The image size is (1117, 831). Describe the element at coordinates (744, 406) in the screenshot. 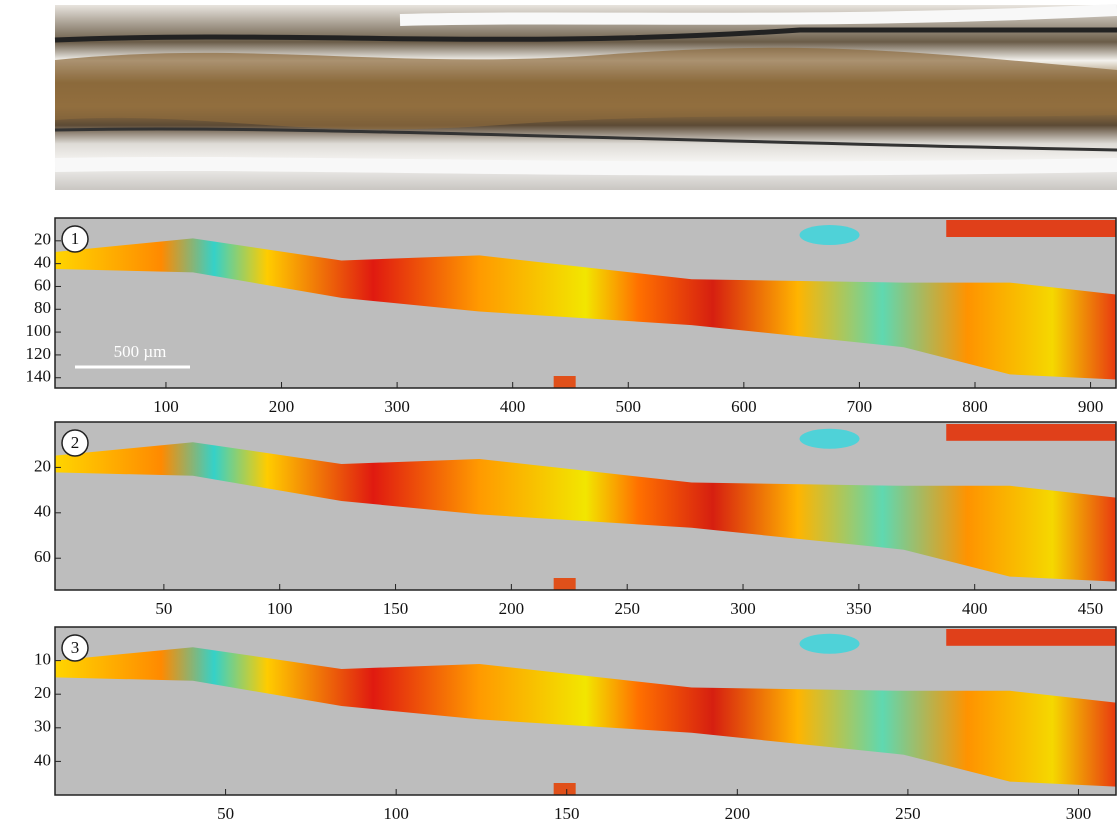

I see `x-tick-label: 600` at that location.